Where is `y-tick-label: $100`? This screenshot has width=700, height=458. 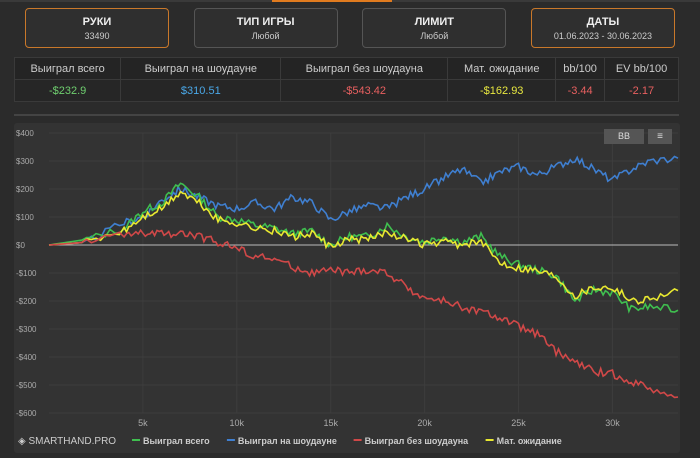 y-tick-label: $100 is located at coordinates (25, 217).